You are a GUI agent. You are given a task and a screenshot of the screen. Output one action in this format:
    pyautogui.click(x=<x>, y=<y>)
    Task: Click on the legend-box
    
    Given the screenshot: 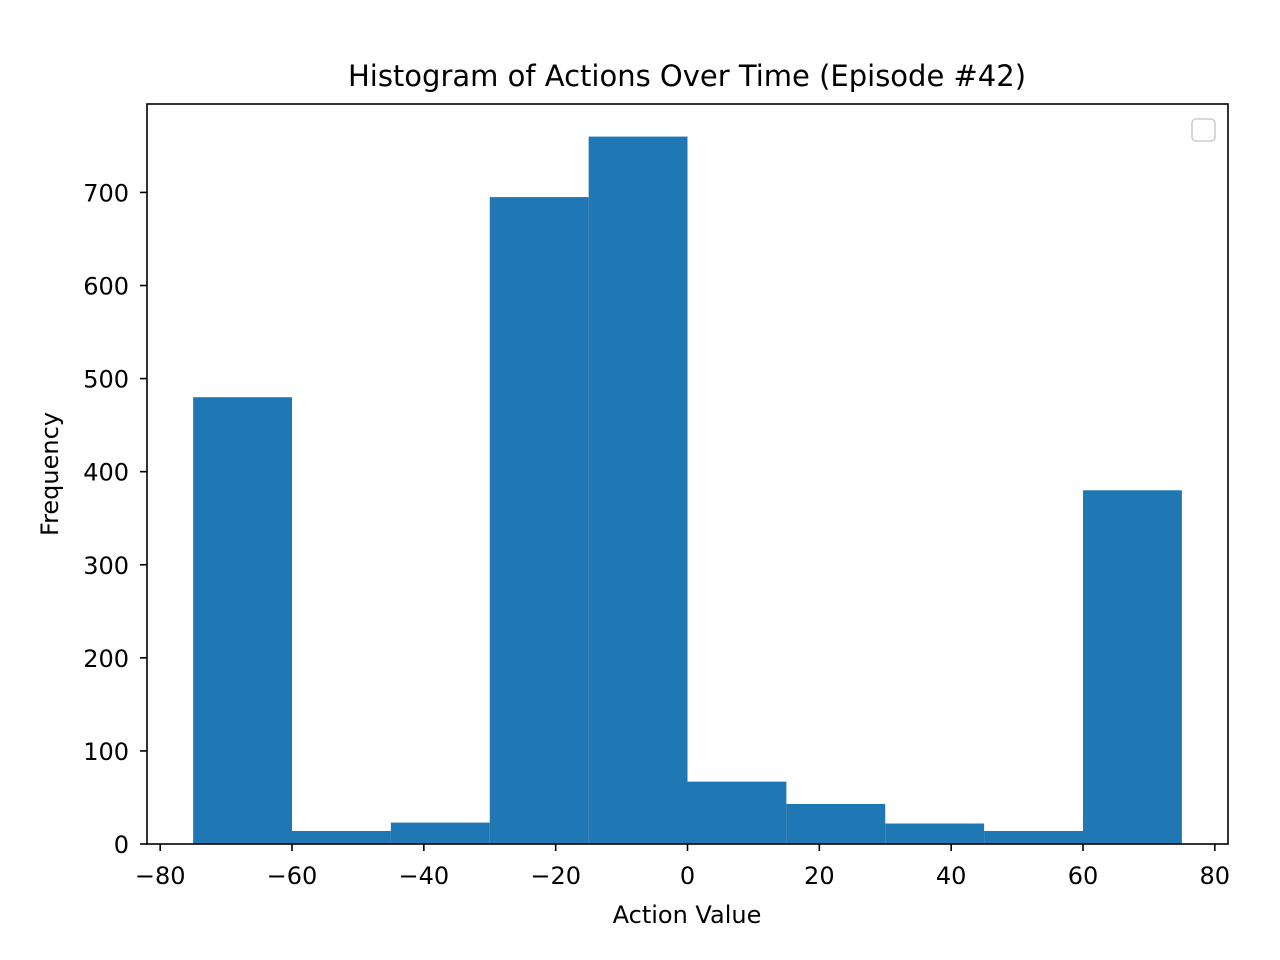 What is the action you would take?
    pyautogui.click(x=1203, y=130)
    